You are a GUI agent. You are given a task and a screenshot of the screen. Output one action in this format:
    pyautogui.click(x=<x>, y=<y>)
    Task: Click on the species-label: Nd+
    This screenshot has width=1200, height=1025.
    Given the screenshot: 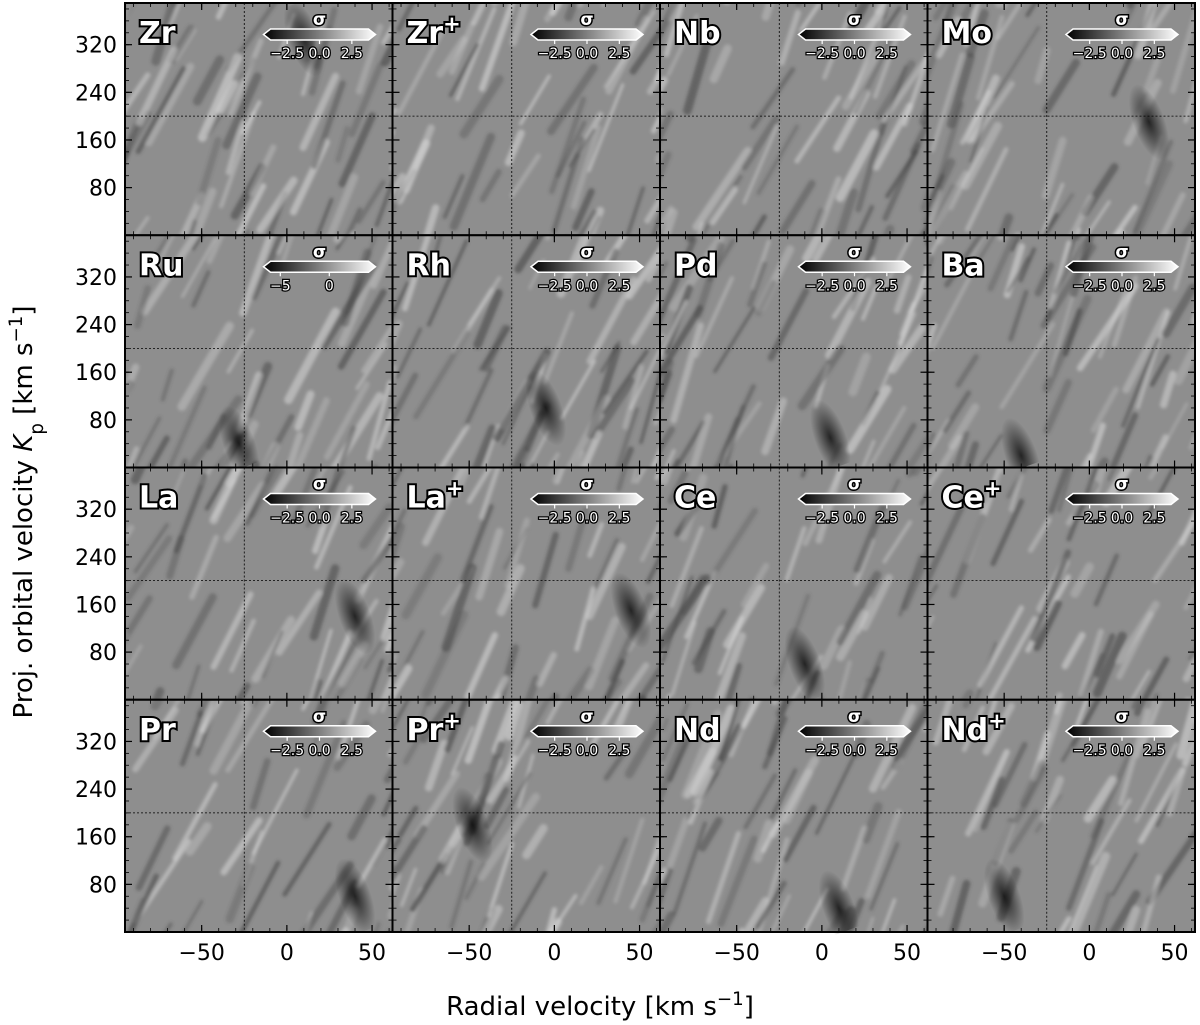 What is the action you would take?
    pyautogui.click(x=974, y=728)
    